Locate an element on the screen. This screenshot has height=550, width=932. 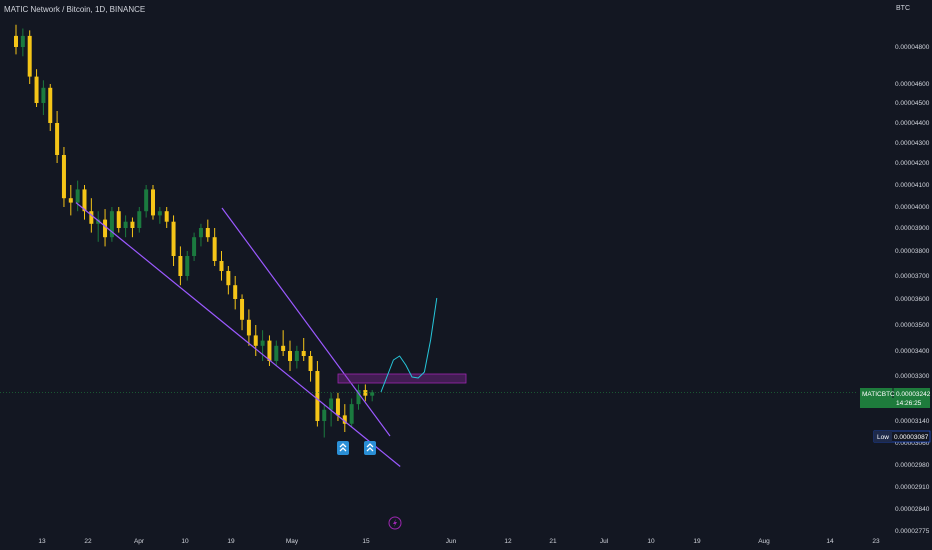
y-tick-label: 0.00003300 is located at coordinates (912, 376).